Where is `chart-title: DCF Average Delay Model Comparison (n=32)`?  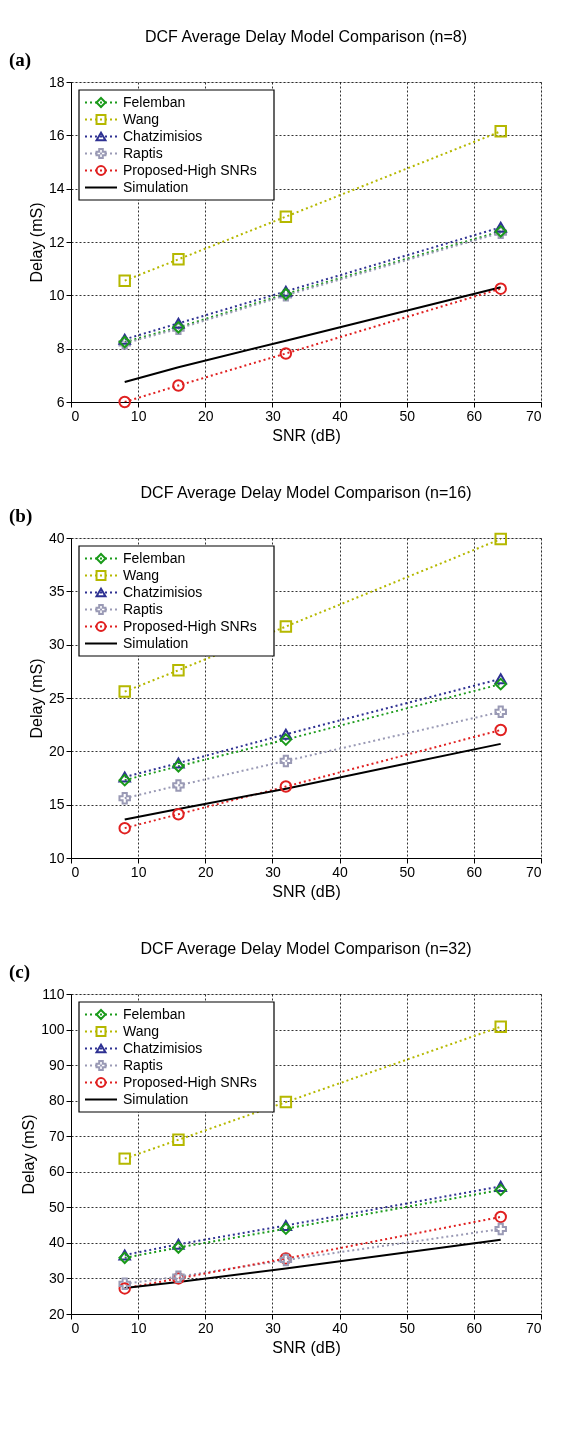
chart-title: DCF Average Delay Model Comparison (n=32) is located at coordinates (306, 948).